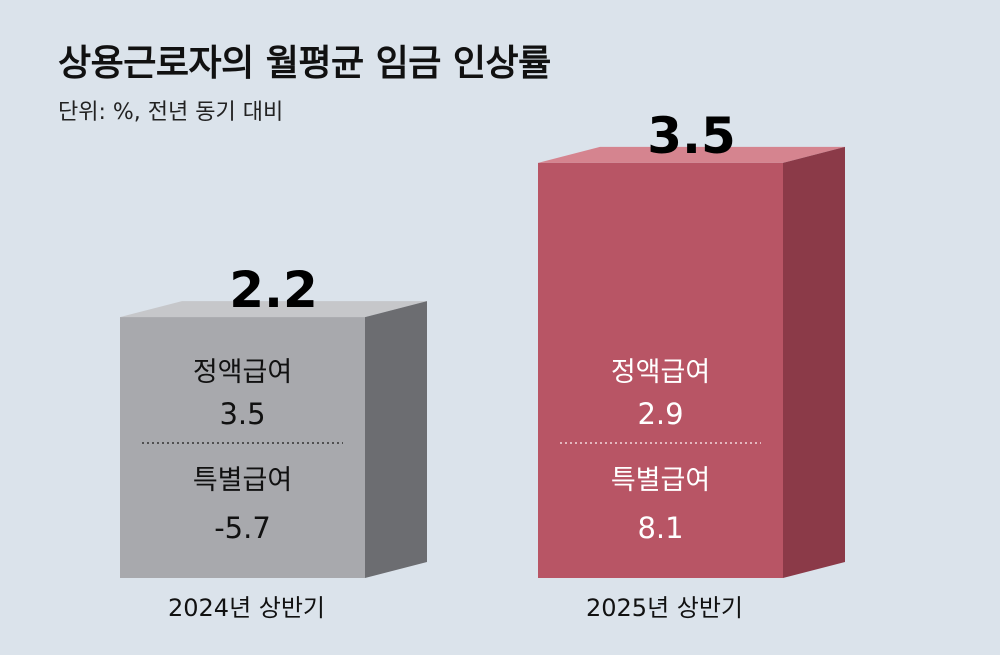 The height and width of the screenshot is (655, 1000). Describe the element at coordinates (660, 528) in the screenshot. I see `special-pay-value: 8.1` at that location.